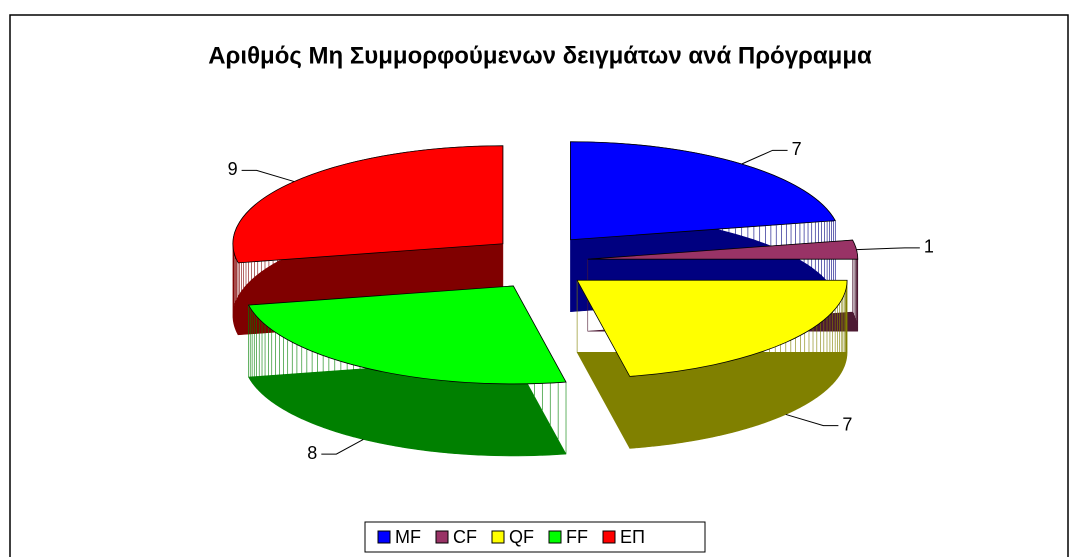 Image resolution: width=1079 pixels, height=557 pixels. I want to click on legend-label: FF, so click(577, 537).